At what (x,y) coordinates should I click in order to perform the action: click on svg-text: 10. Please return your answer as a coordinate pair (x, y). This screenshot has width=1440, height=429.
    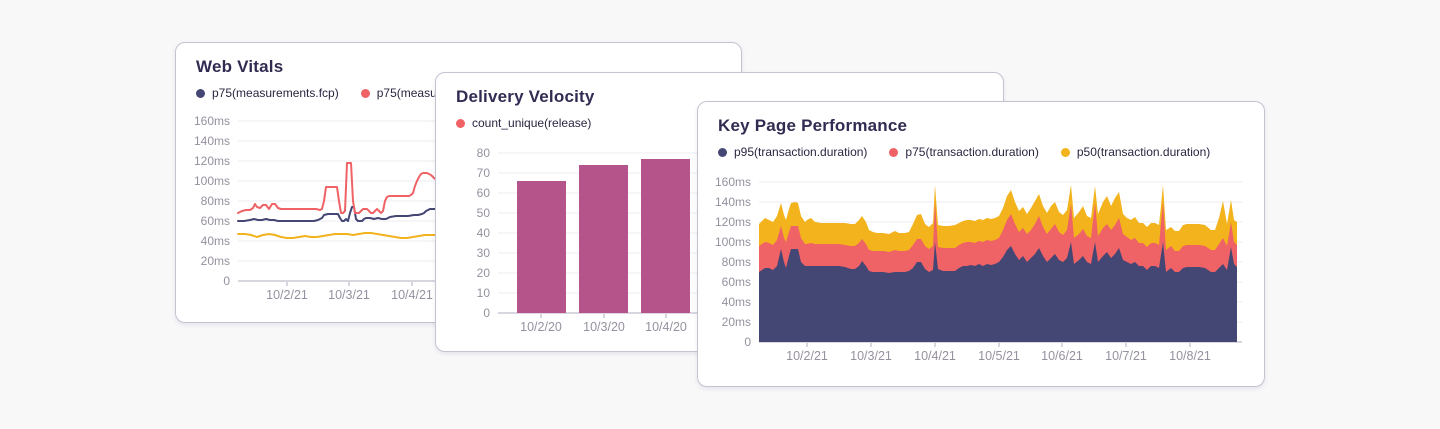
    Looking at the image, I should click on (484, 293).